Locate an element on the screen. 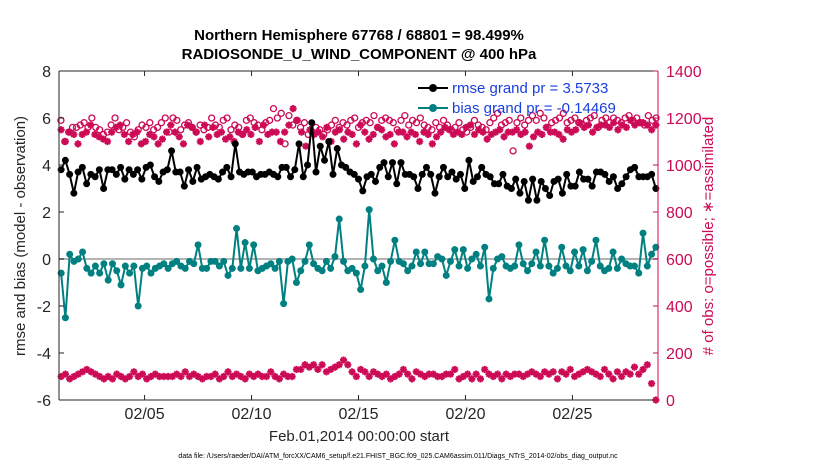 The image size is (830, 470). rmse-series is located at coordinates (358, 161).